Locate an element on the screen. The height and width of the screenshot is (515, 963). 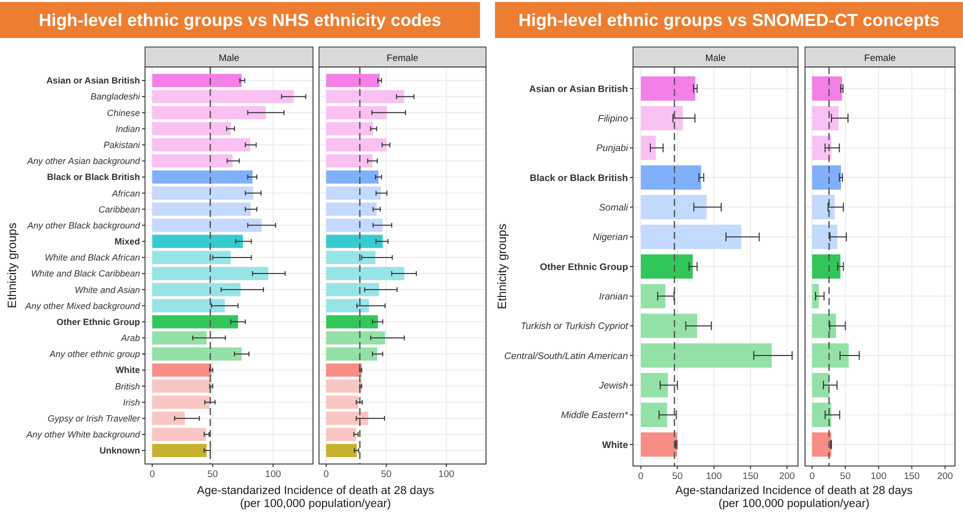
y-tick-label: Gypsy or Irish Traveller is located at coordinates (94, 418).